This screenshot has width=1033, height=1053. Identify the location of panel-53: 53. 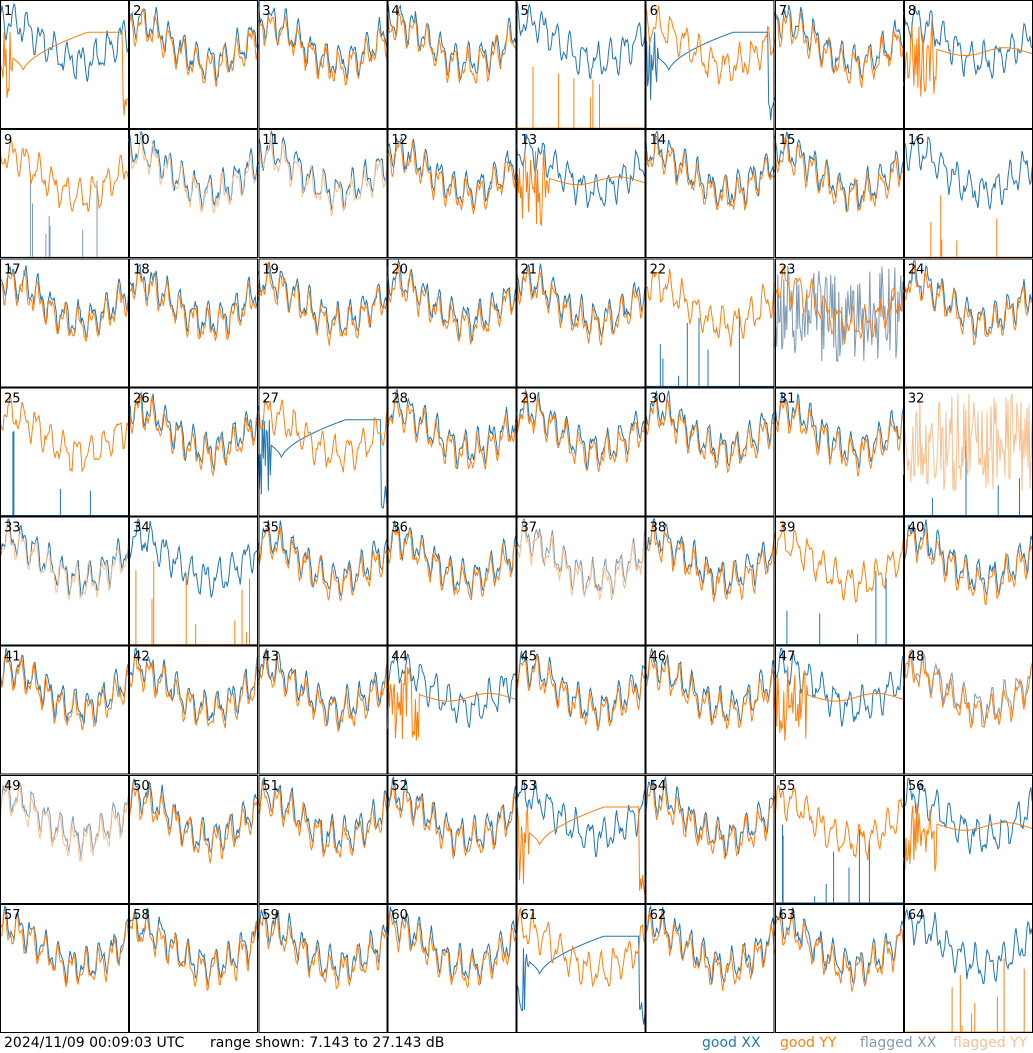
(581, 839).